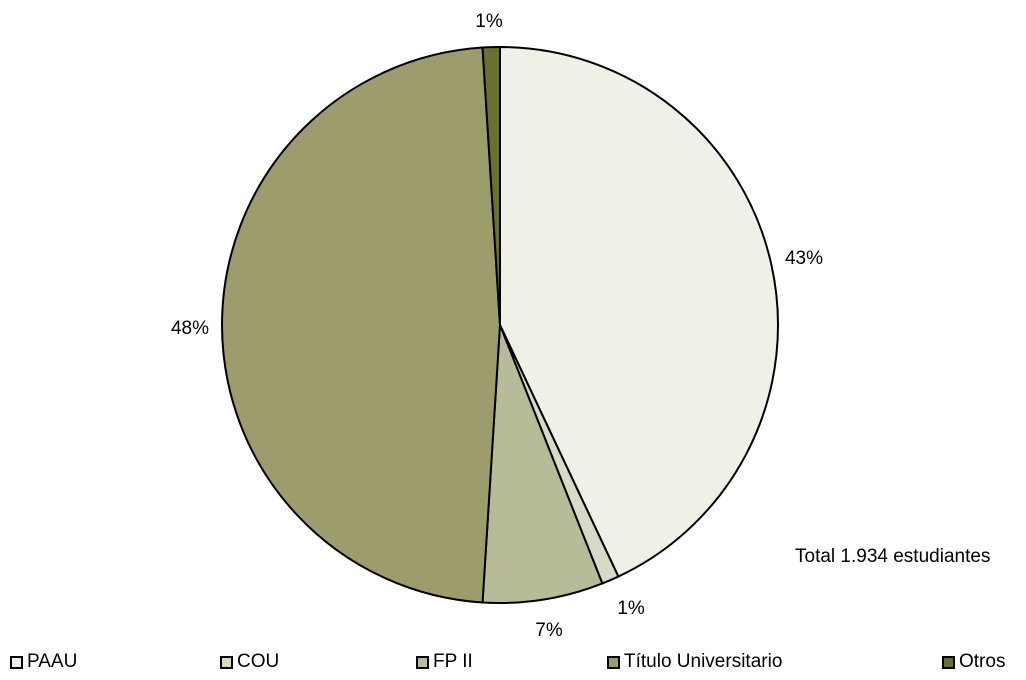 The image size is (1026, 680). What do you see at coordinates (549, 630) in the screenshot?
I see `slice-label-fp-ii: 7%` at bounding box center [549, 630].